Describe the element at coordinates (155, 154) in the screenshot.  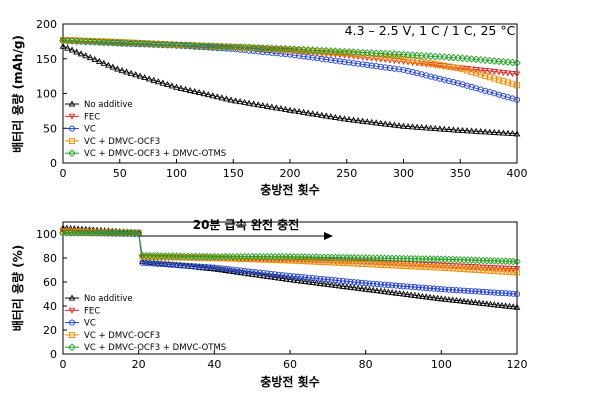
I see `legend-label: VC + DMVC-OCF3 + DMVC-OTMS` at that location.